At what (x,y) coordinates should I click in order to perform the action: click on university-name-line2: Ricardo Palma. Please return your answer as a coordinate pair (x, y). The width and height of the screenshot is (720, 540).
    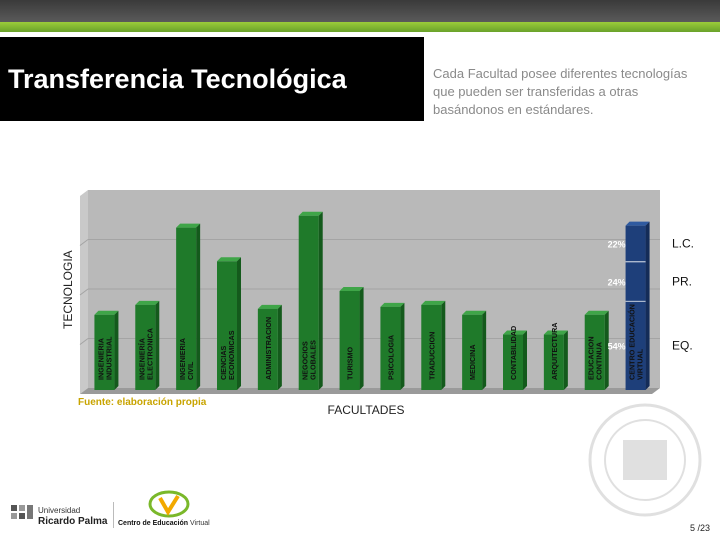
    Looking at the image, I should click on (73, 521).